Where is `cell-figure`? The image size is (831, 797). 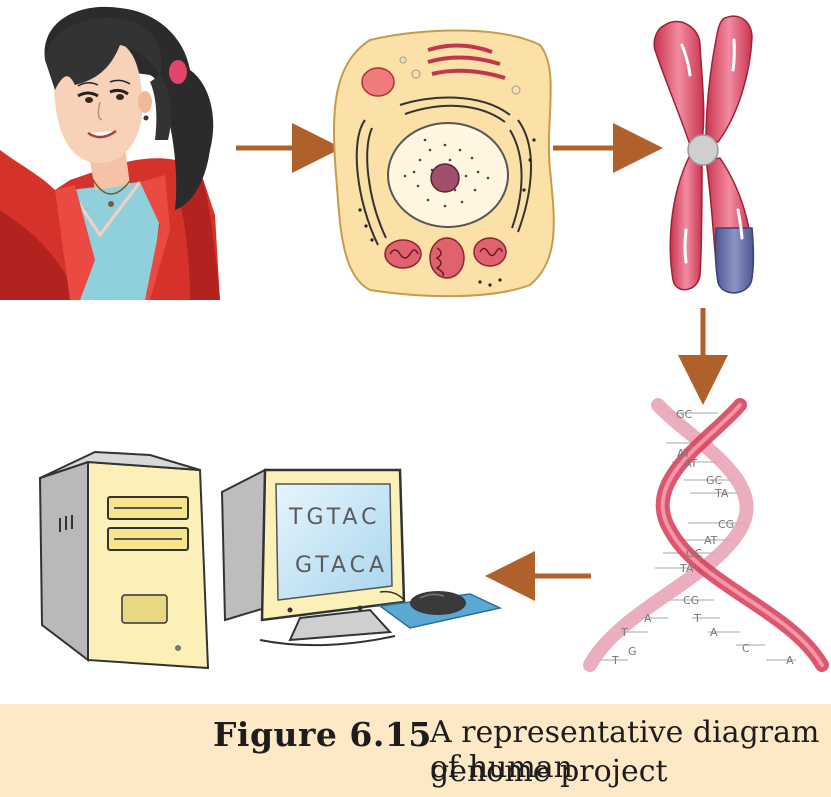 cell-figure is located at coordinates (444, 163).